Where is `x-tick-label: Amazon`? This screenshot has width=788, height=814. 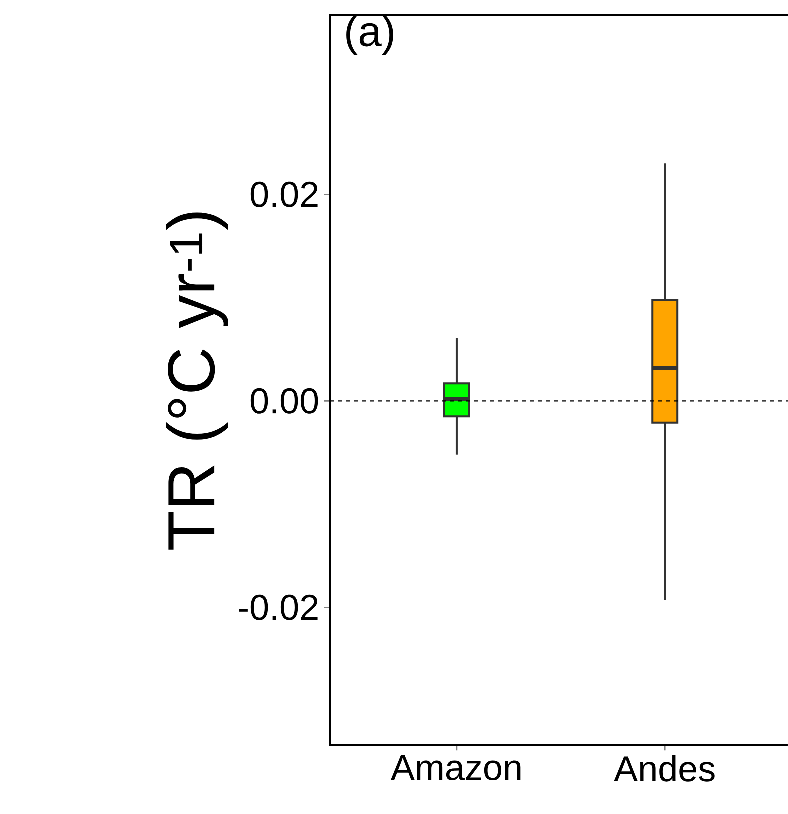
x-tick-label: Amazon is located at coordinates (455, 768).